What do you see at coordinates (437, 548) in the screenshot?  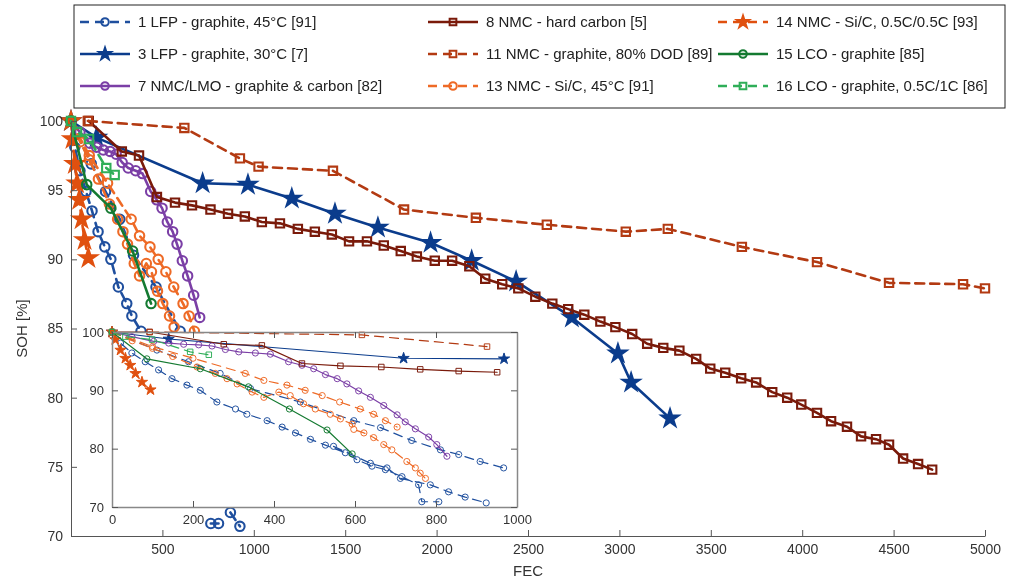 I see `x-tick-label: 2000` at bounding box center [437, 548].